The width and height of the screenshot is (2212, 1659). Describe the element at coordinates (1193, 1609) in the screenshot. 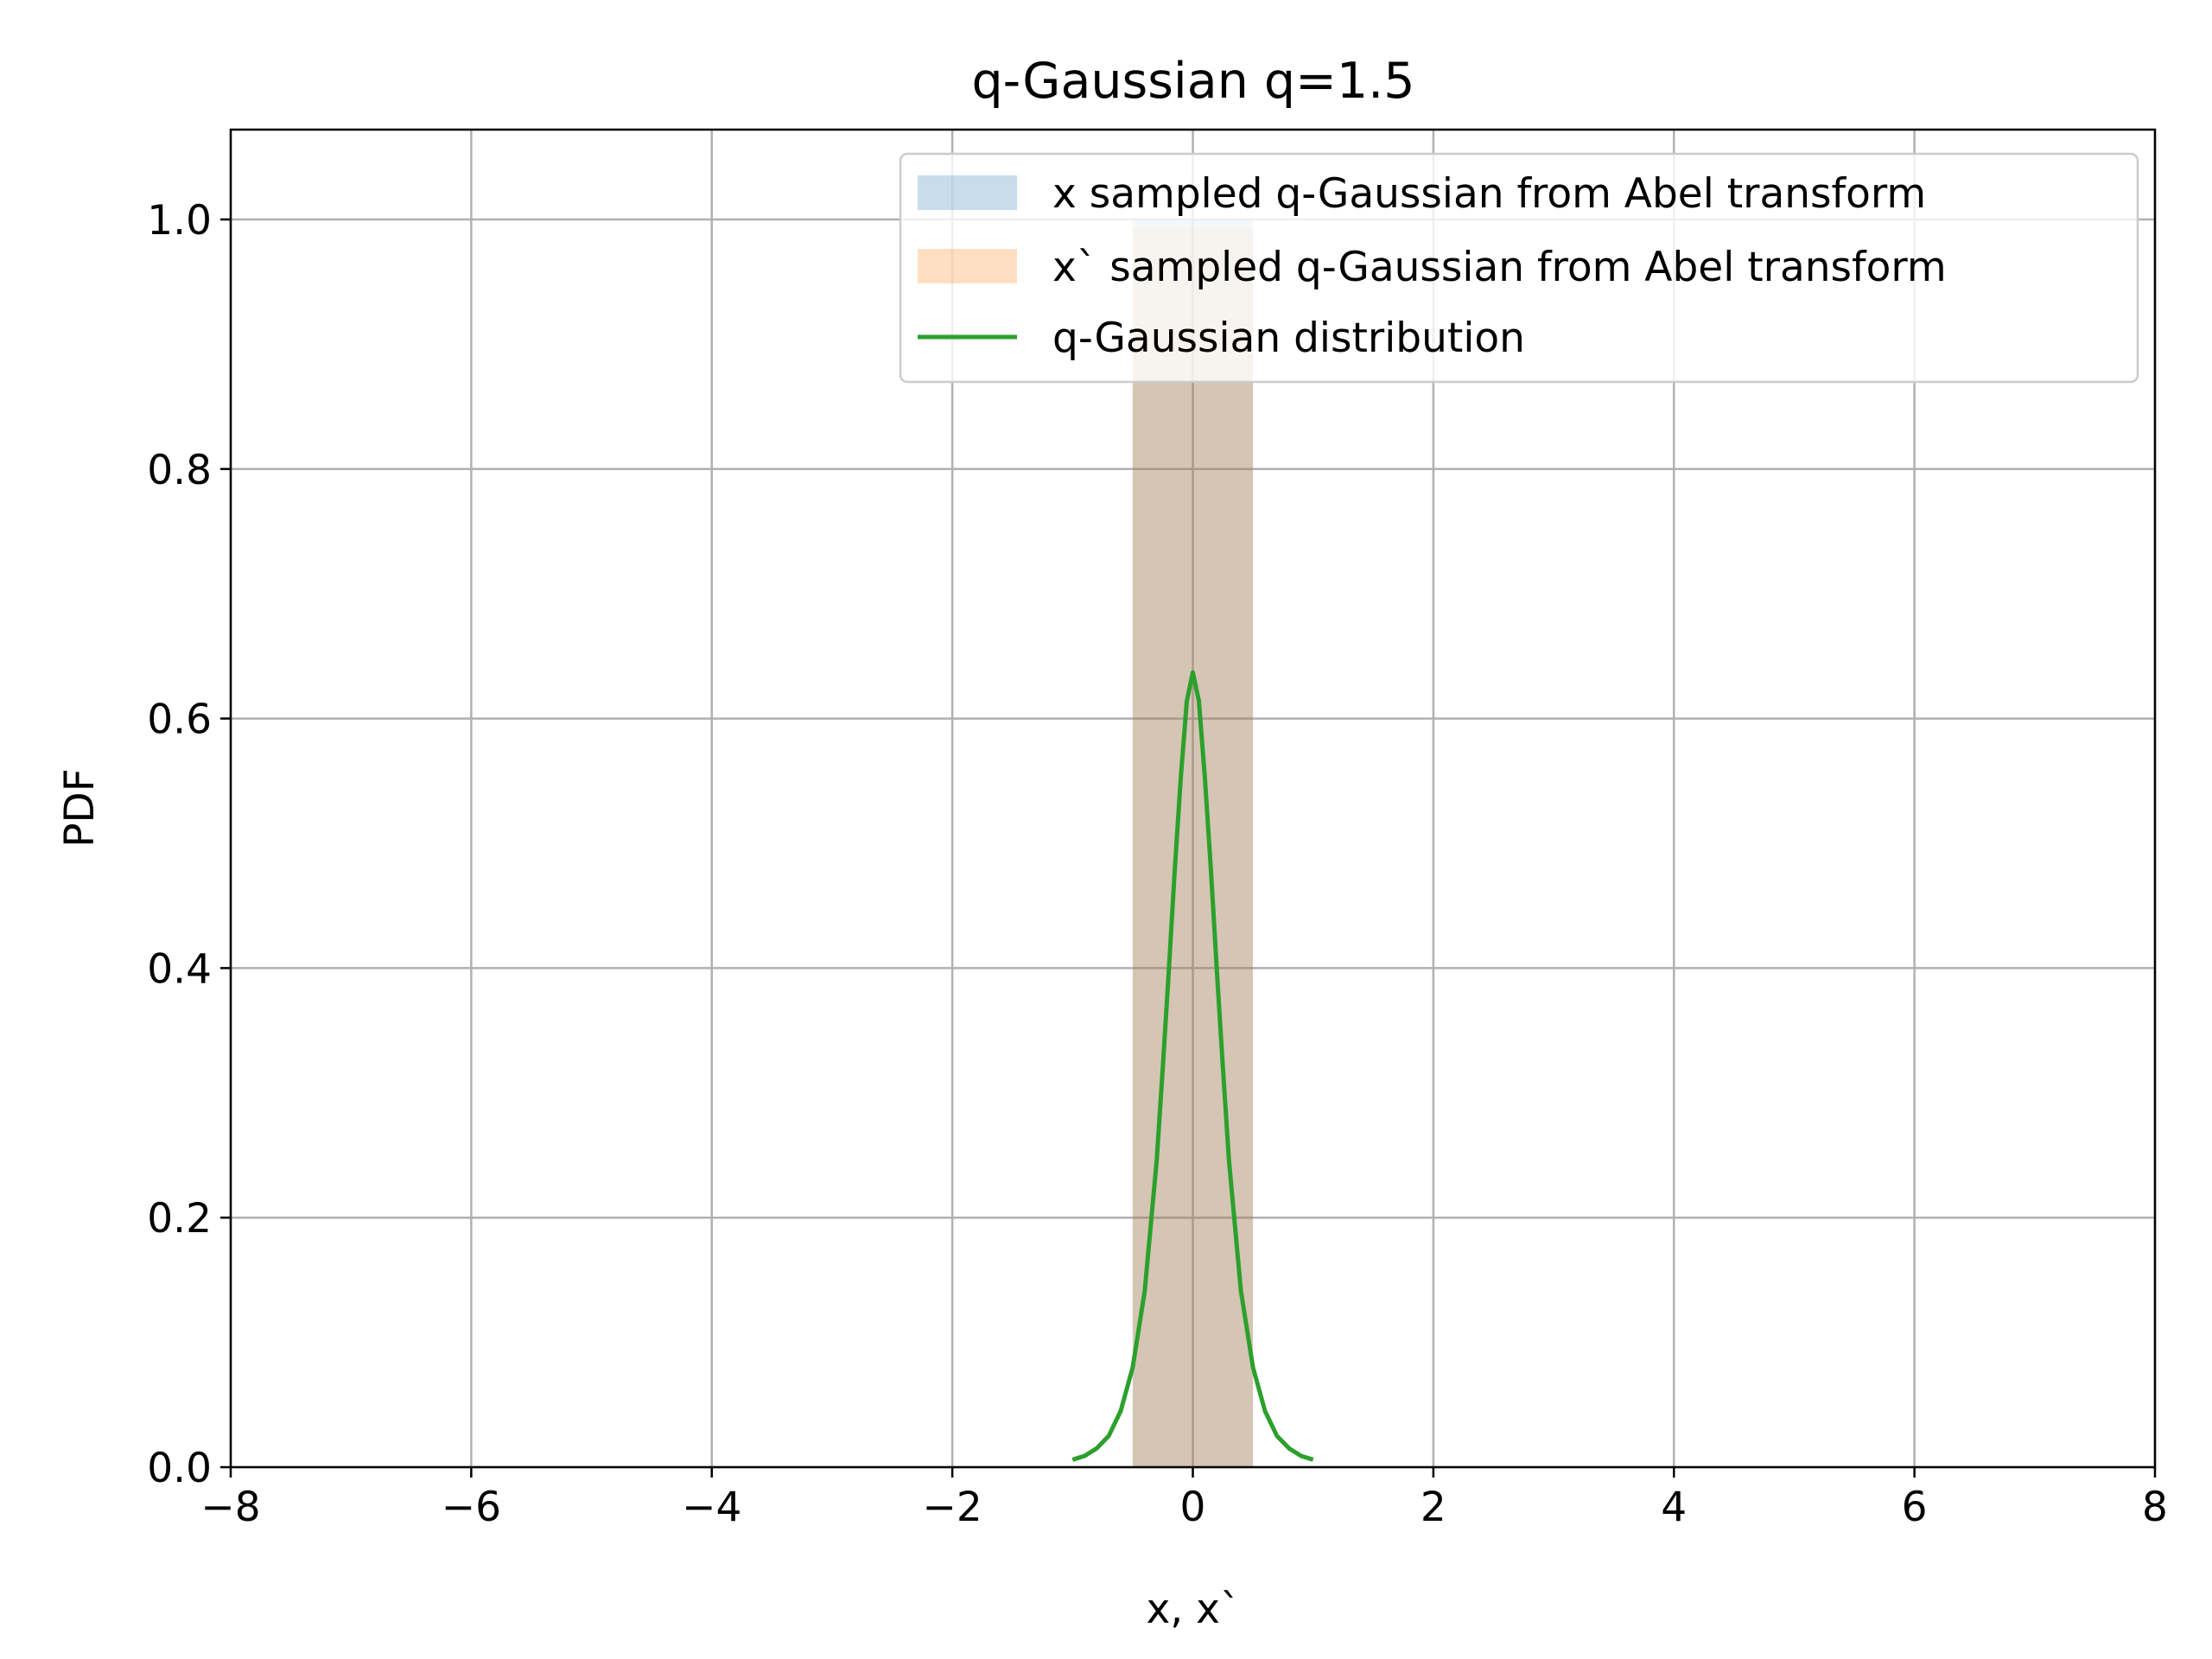

I see `x-axis-label: x, x`` at that location.